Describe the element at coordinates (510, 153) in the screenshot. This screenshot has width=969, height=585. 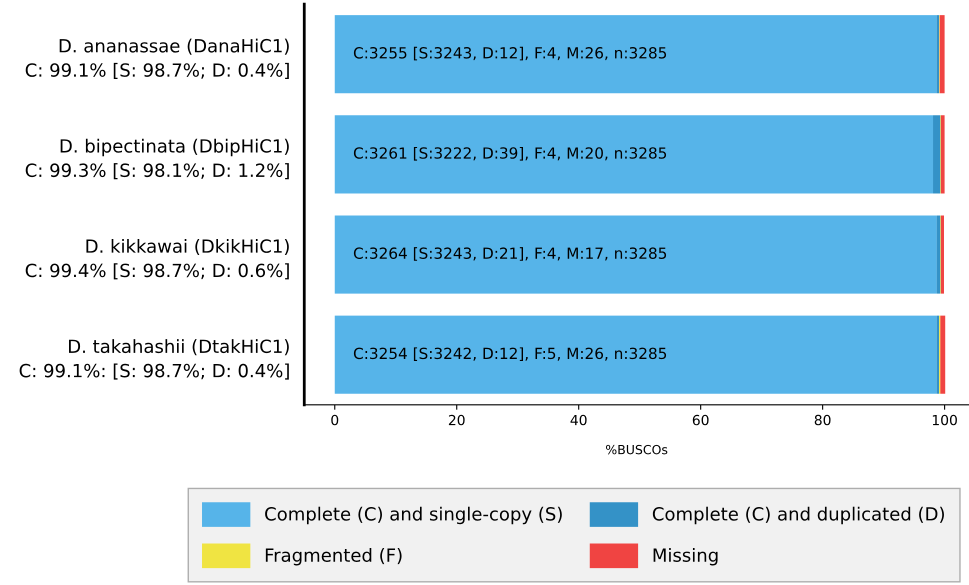
I see `data-label: C:3261 [S:3222, D:39], F:4, M:20, n:3285` at that location.